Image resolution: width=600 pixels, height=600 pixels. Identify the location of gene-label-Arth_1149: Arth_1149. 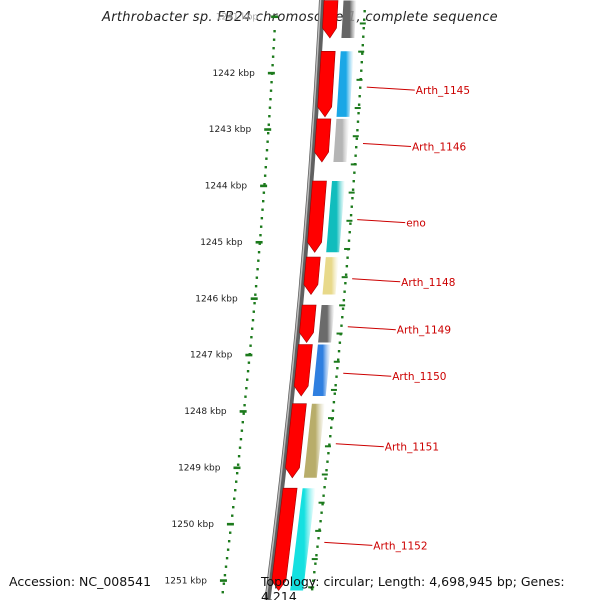
(424, 331).